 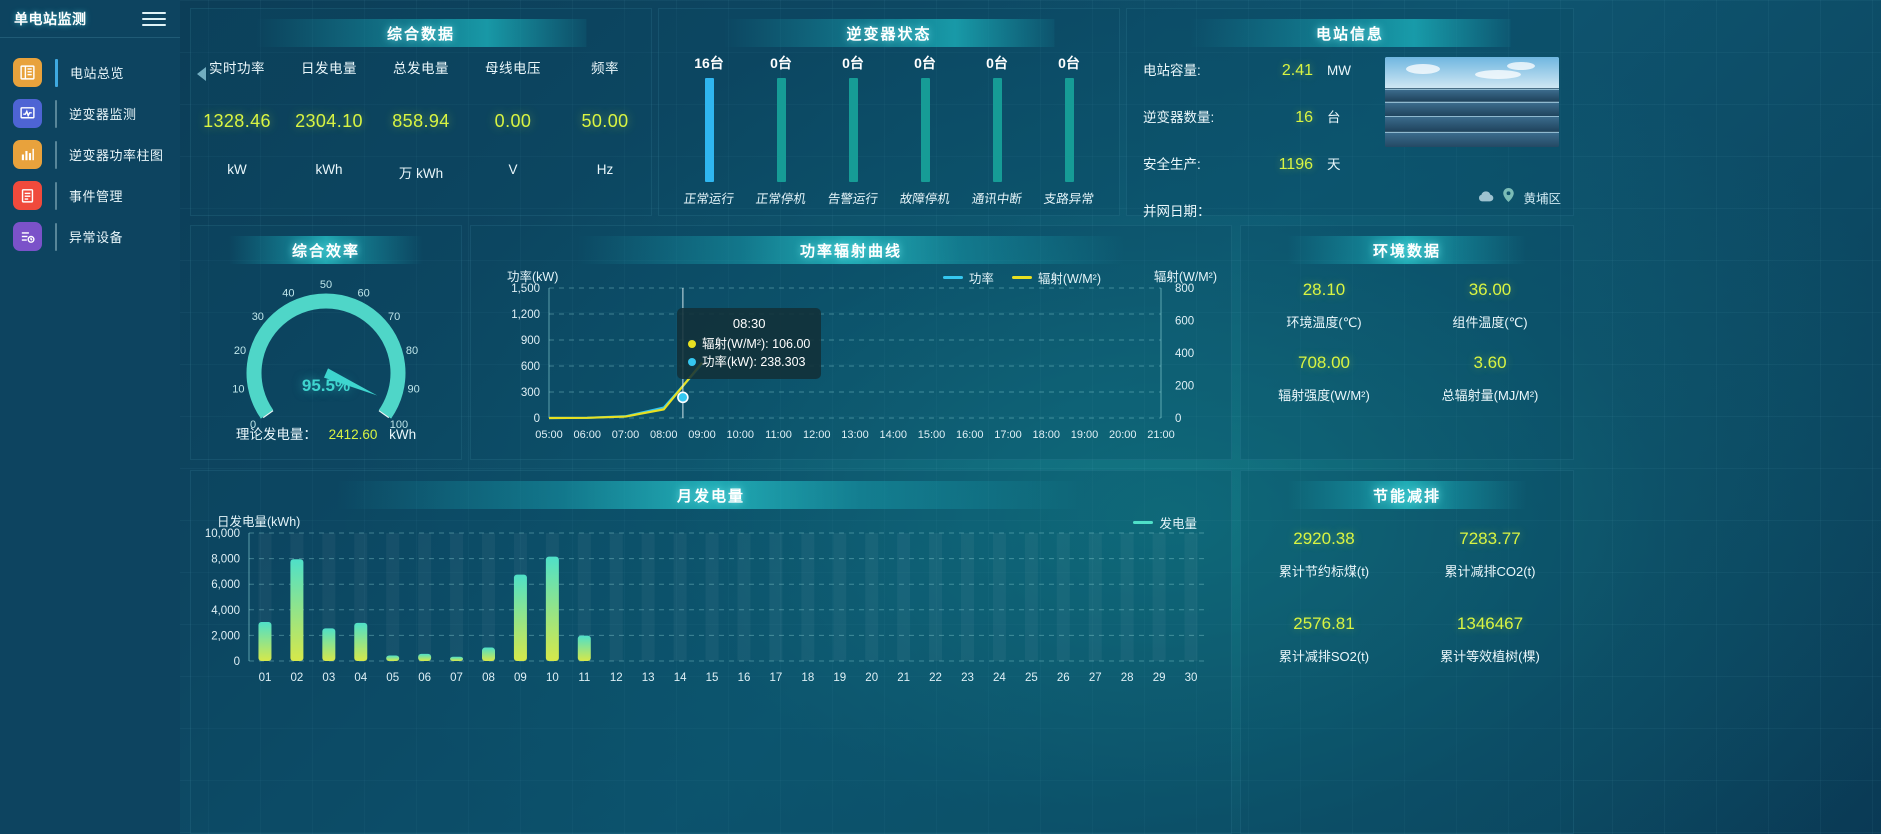 I want to click on svg-text: 18, so click(x=807, y=678).